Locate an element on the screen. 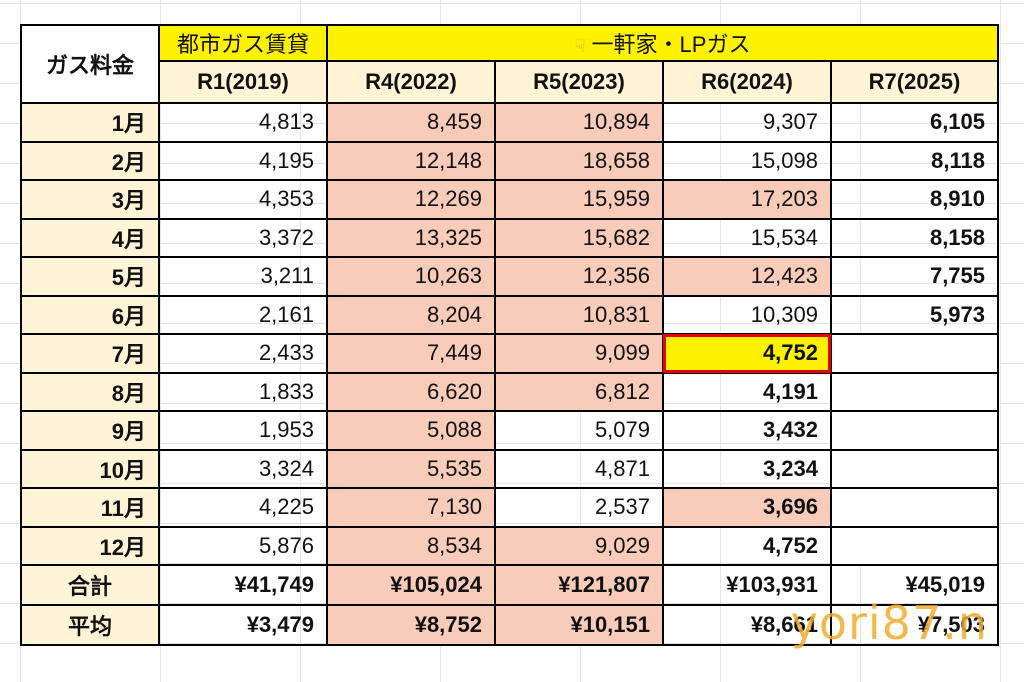  month-label: 3月 is located at coordinates (90, 199).